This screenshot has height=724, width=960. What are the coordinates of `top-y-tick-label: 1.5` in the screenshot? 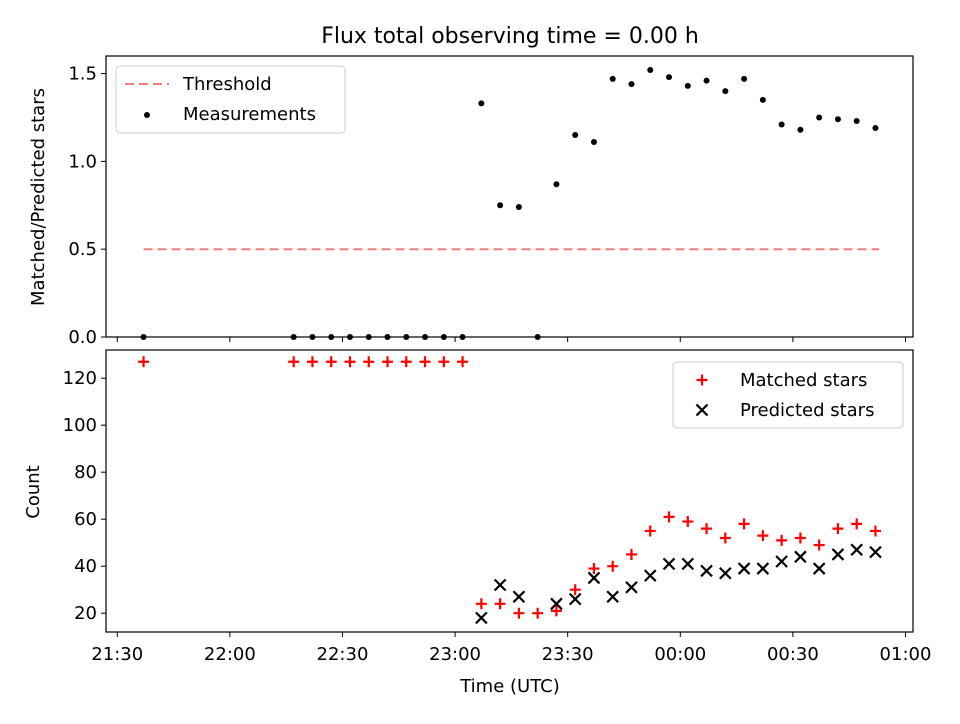 It's located at (82, 74).